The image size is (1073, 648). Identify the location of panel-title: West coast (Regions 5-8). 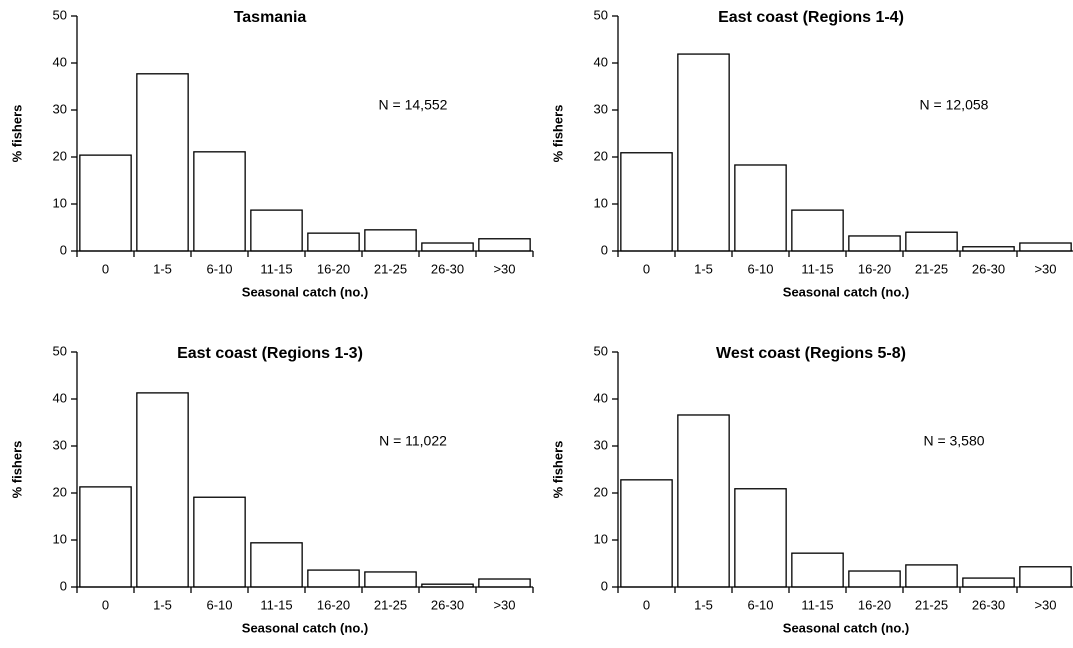
(811, 353).